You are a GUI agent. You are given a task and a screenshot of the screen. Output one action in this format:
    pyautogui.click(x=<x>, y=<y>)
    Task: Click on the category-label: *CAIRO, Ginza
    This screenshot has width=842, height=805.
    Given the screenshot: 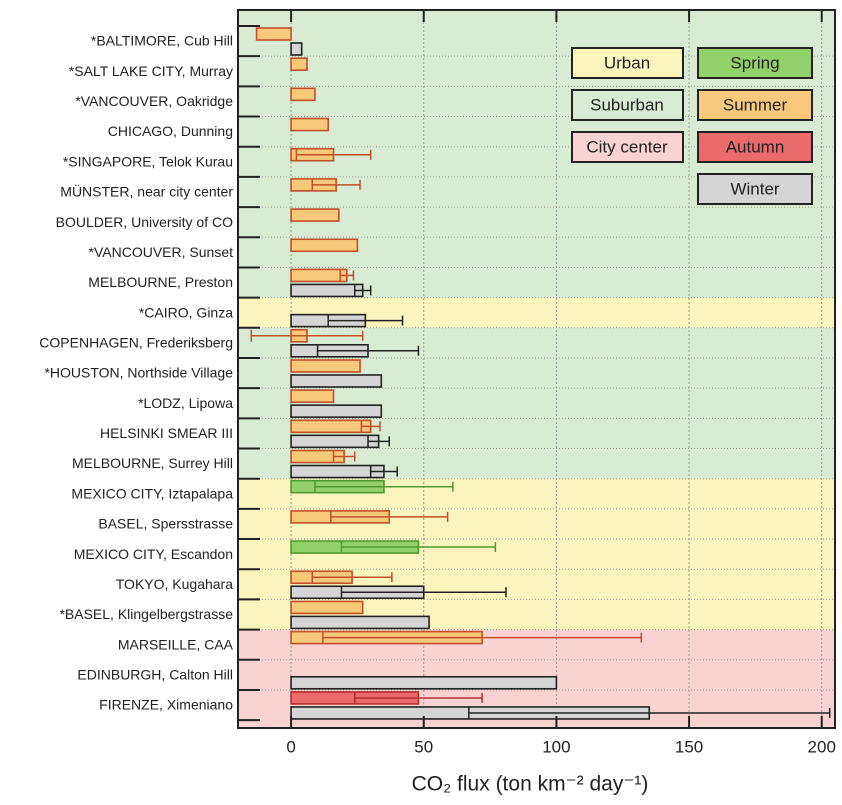 What is the action you would take?
    pyautogui.click(x=186, y=312)
    